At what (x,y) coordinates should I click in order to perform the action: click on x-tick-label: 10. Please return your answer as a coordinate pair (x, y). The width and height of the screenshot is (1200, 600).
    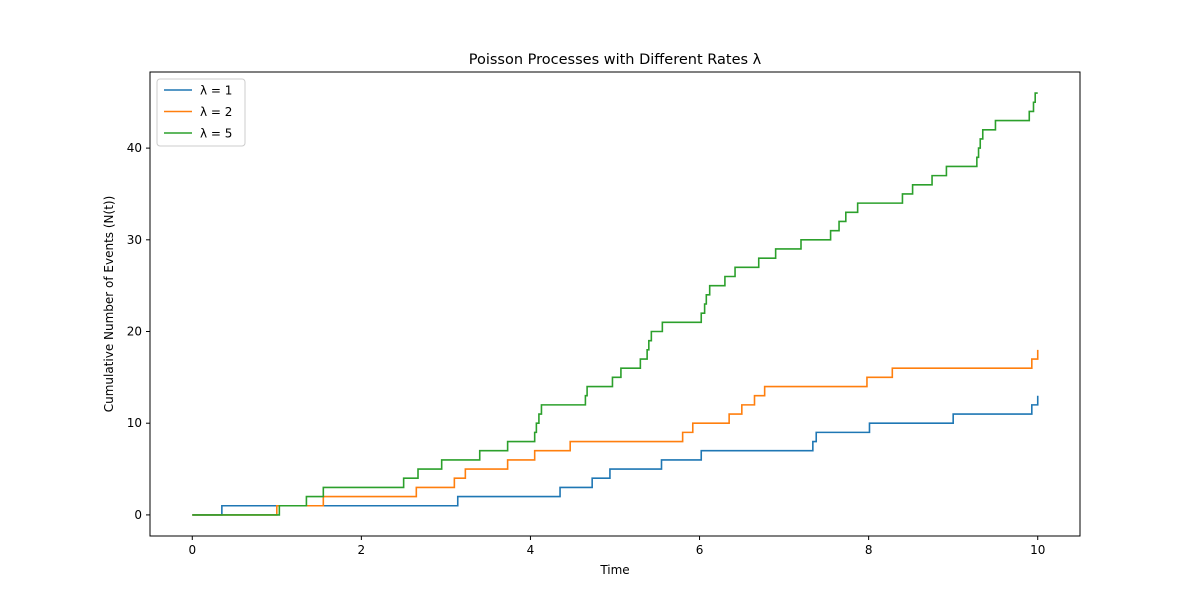
    Looking at the image, I should click on (1037, 550).